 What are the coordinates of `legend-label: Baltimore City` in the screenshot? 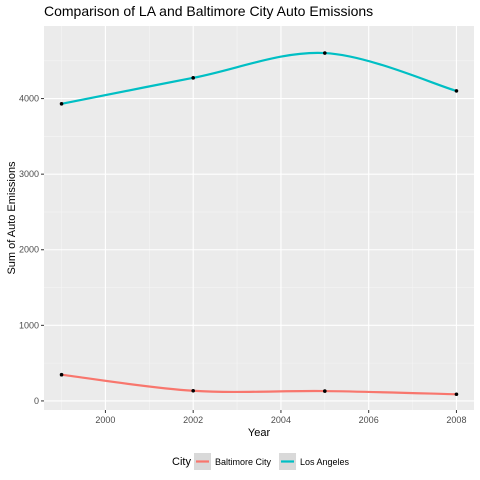 It's located at (243, 462).